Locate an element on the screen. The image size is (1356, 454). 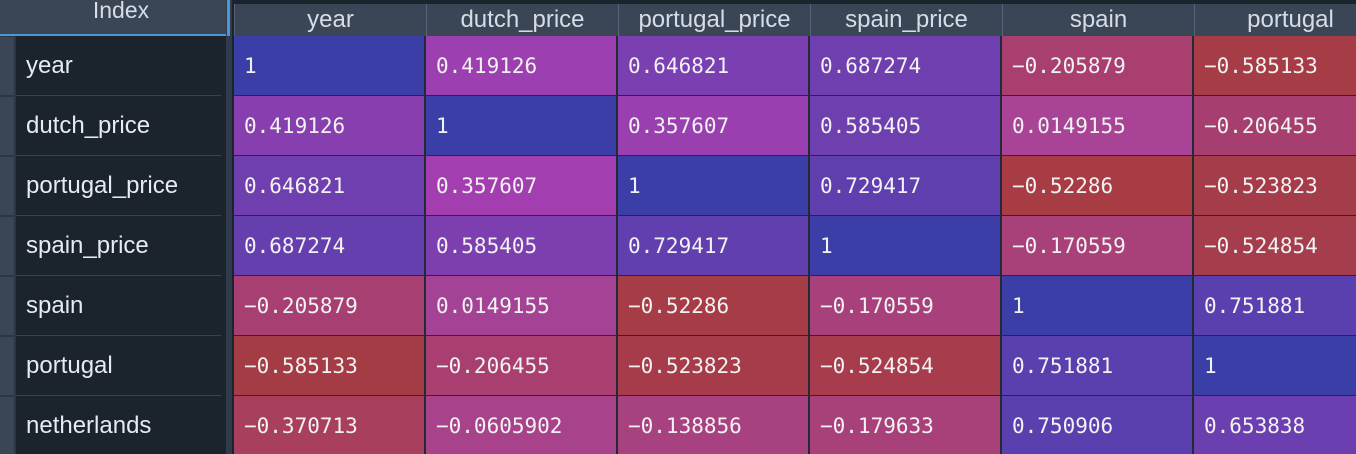
table-cell: −0.138856 is located at coordinates (714, 425).